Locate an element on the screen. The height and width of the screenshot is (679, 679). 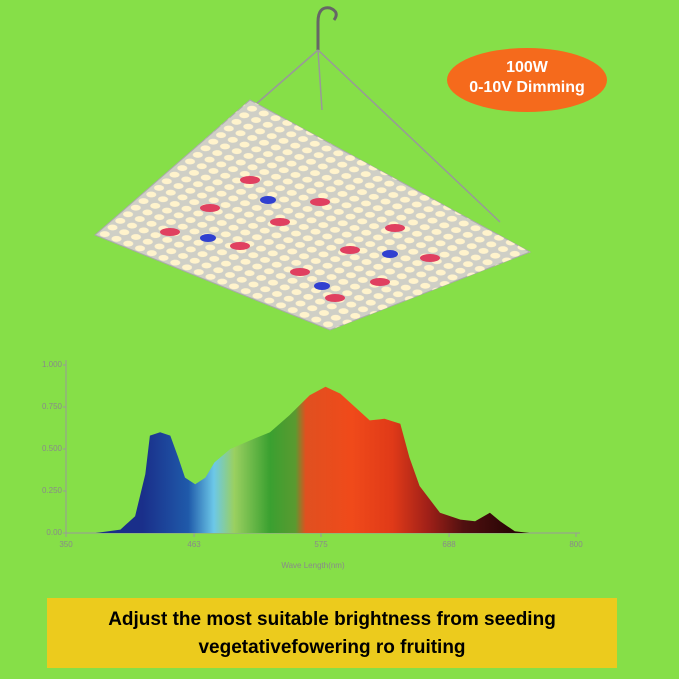
badge-dimming: 0-10V Dimming is located at coordinates (527, 87).